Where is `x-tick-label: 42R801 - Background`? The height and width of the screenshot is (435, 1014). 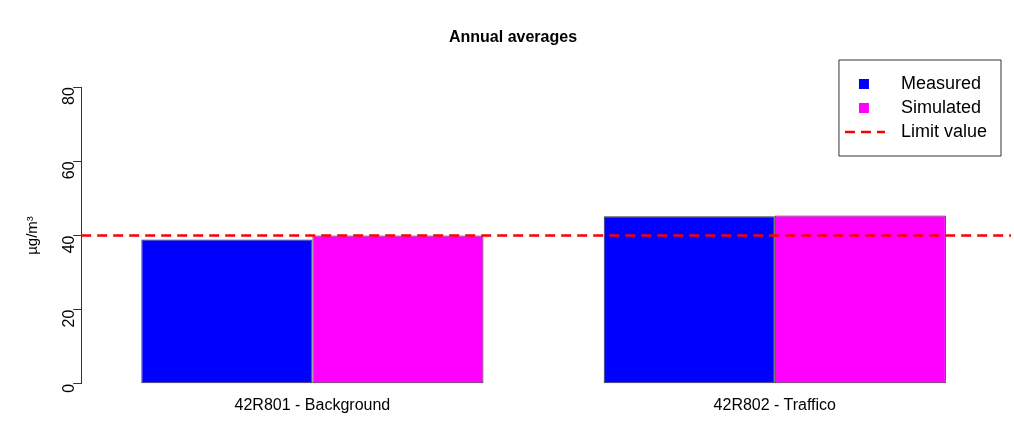 x-tick-label: 42R801 - Background is located at coordinates (312, 404).